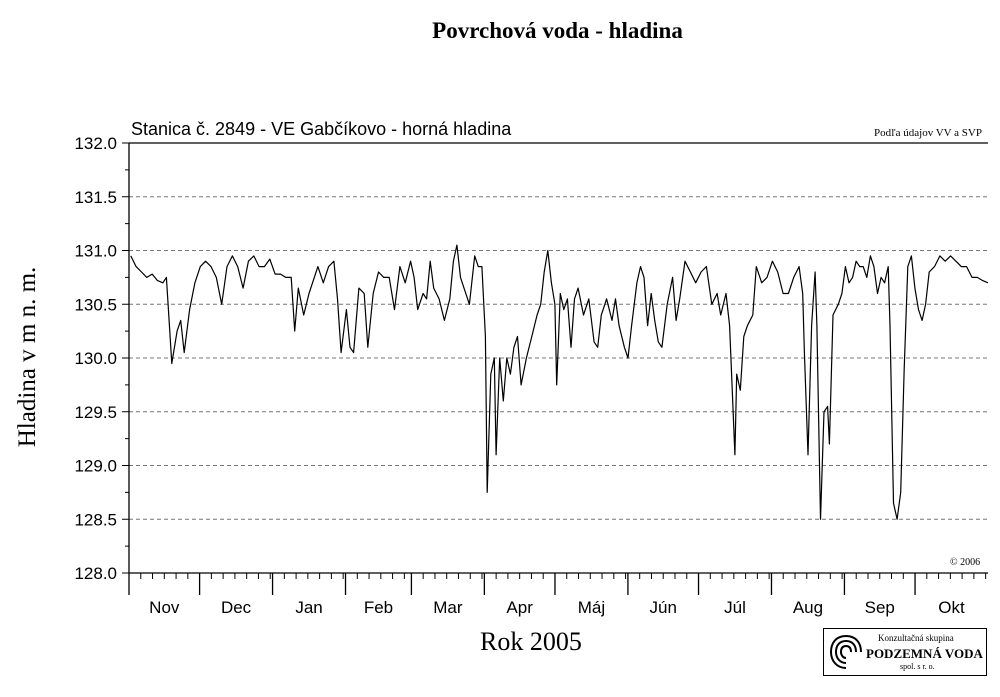 This screenshot has height=697, width=1000. I want to click on logo-line-3: spol. s r. o., so click(917, 666).